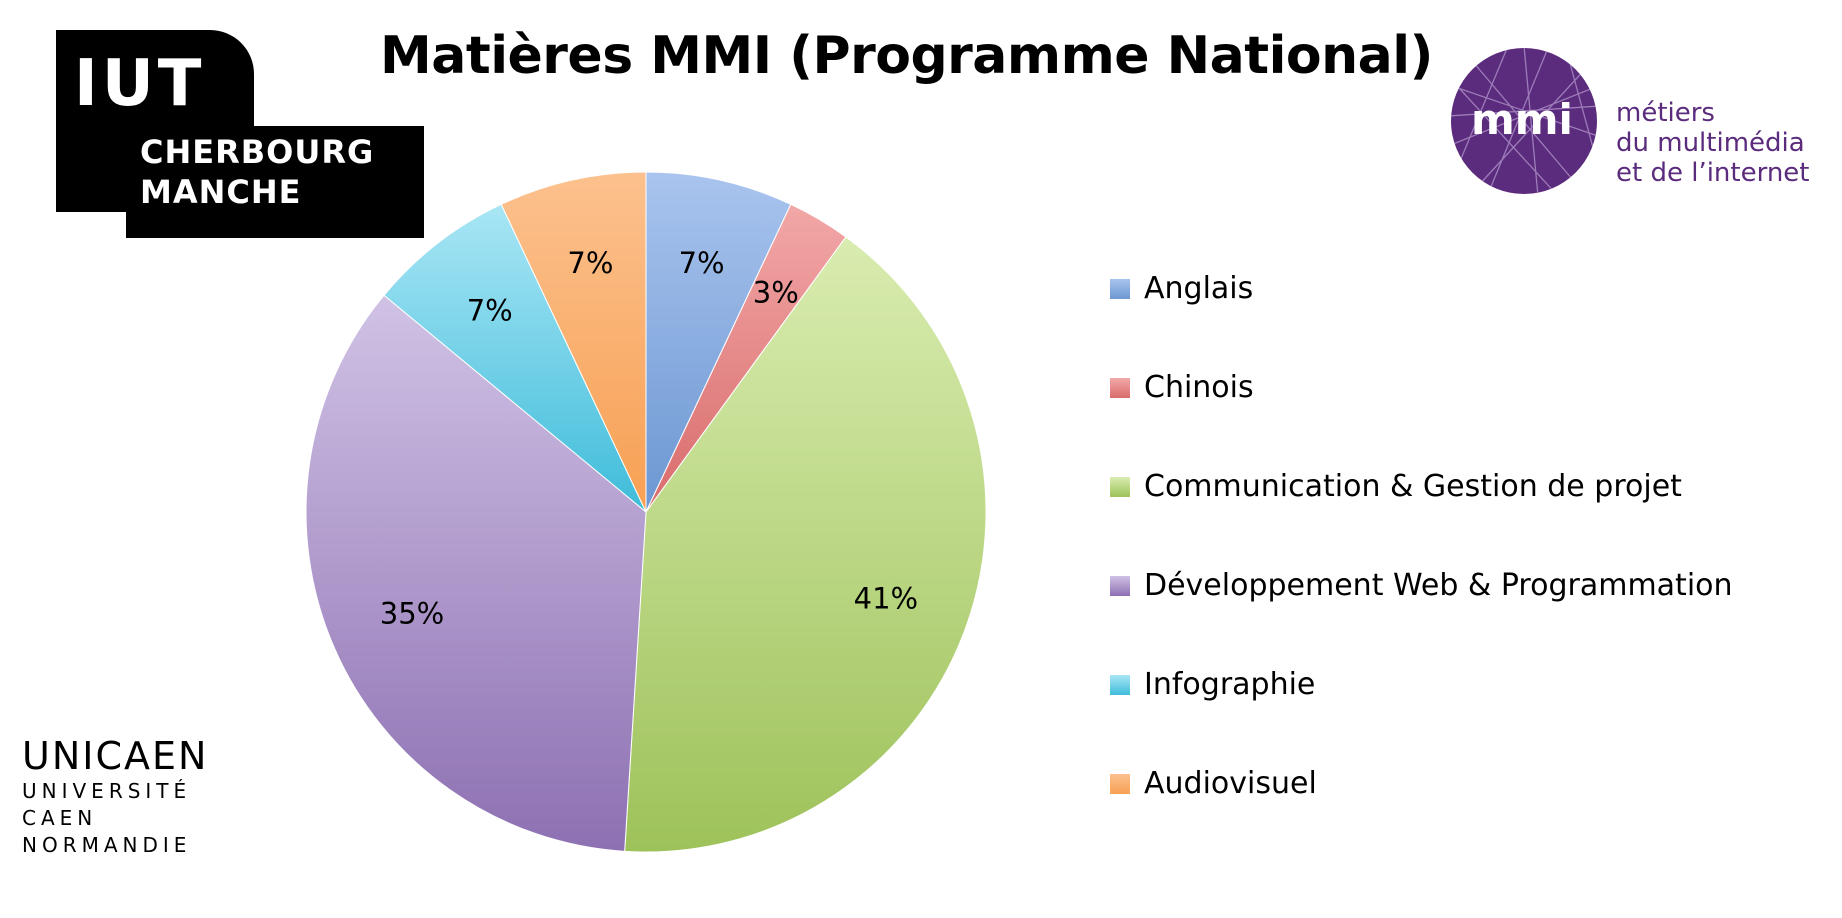  Describe the element at coordinates (60, 818) in the screenshot. I see `unicaen-logo-line2: CAEN` at that location.